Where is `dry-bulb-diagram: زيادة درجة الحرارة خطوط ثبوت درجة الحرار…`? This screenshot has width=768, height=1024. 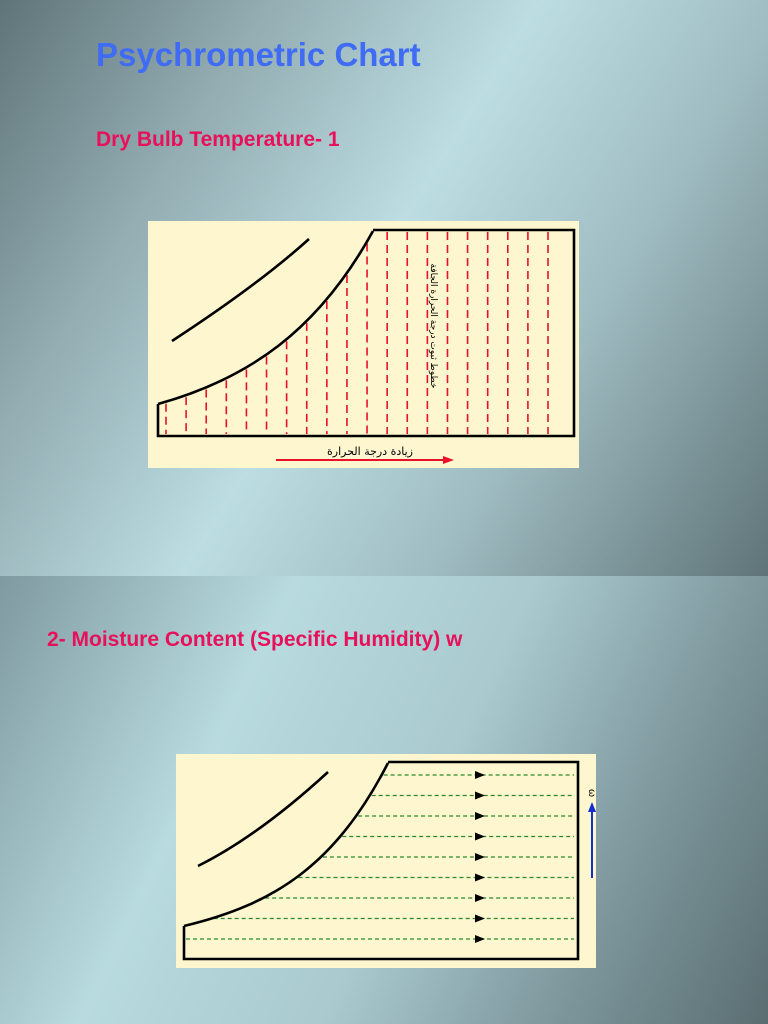
dry-bulb-diagram: زيادة درجة الحرارة خطوط ثبوت درجة الحرار… is located at coordinates (366, 346).